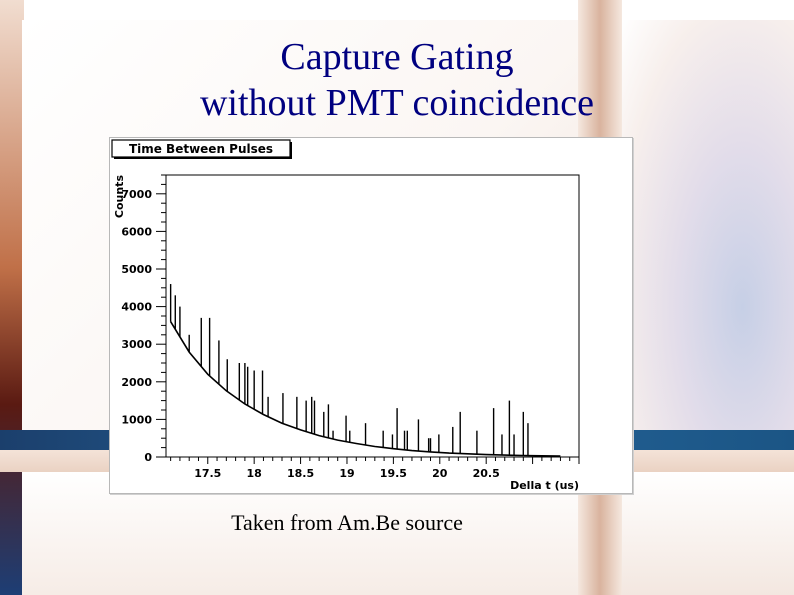 The height and width of the screenshot is (595, 794). What do you see at coordinates (136, 307) in the screenshot?
I see `y-tick-label: 4000` at bounding box center [136, 307].